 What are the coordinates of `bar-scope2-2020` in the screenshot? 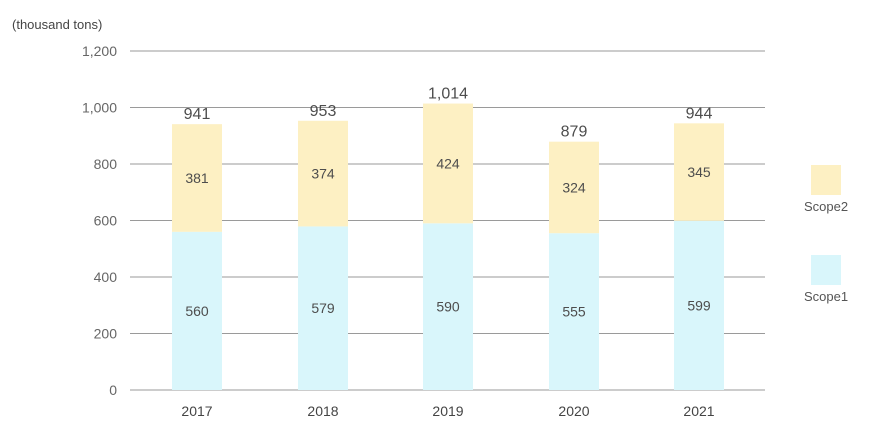 It's located at (574, 187).